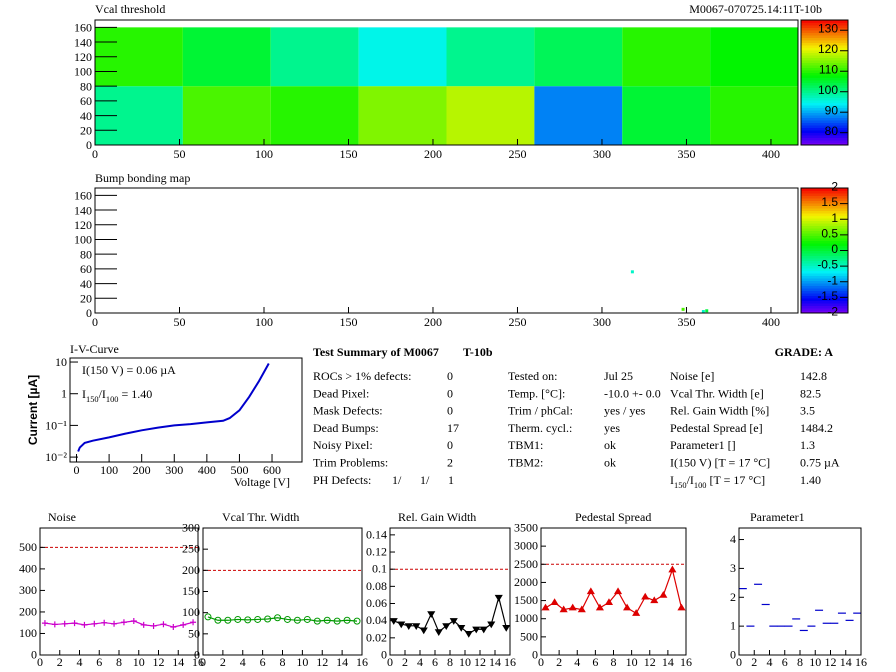 This screenshot has width=896, height=672. I want to click on summary-value: 17, so click(453, 428).